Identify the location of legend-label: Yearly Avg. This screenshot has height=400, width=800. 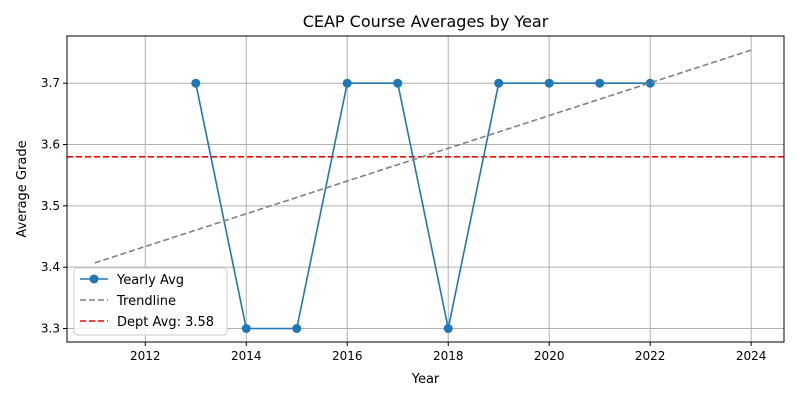
(150, 280).